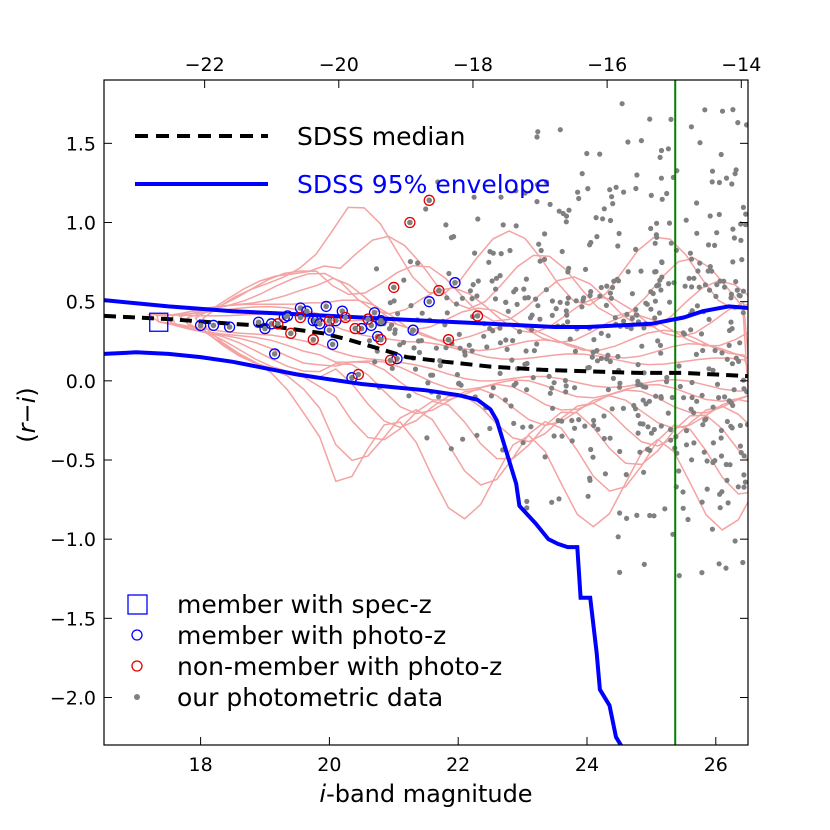  I want to click on photo-z-nonmember-point, so click(278, 324).